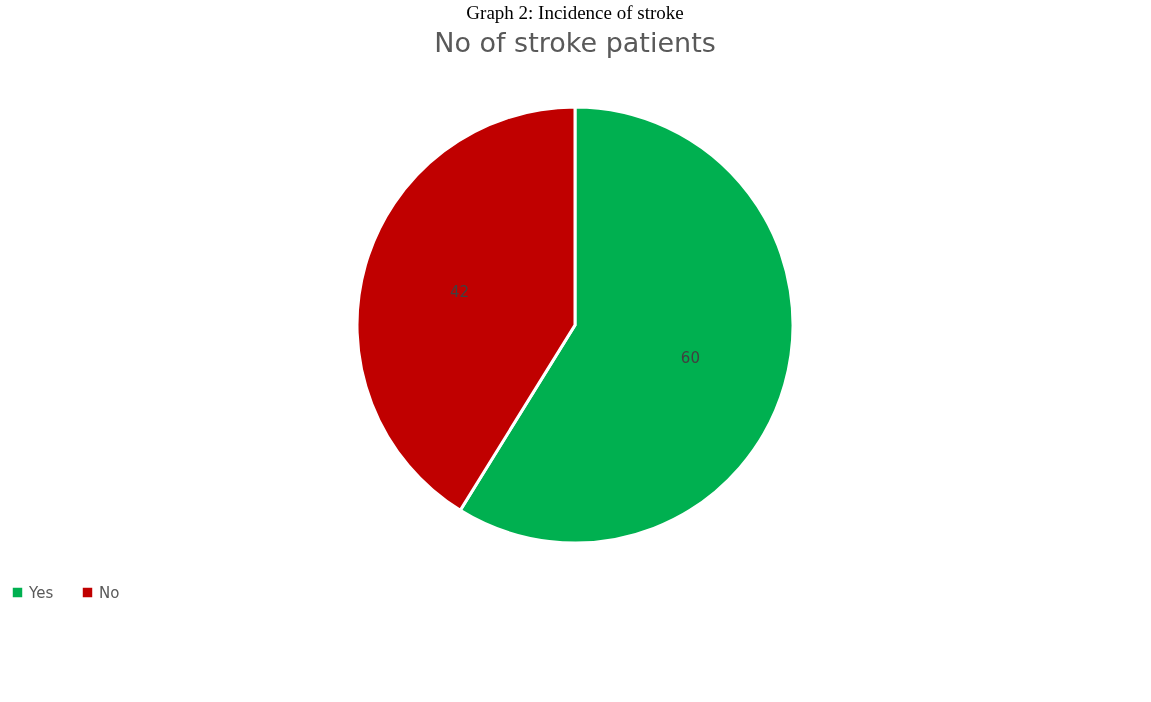  What do you see at coordinates (690, 357) in the screenshot?
I see `data-label: 60` at bounding box center [690, 357].